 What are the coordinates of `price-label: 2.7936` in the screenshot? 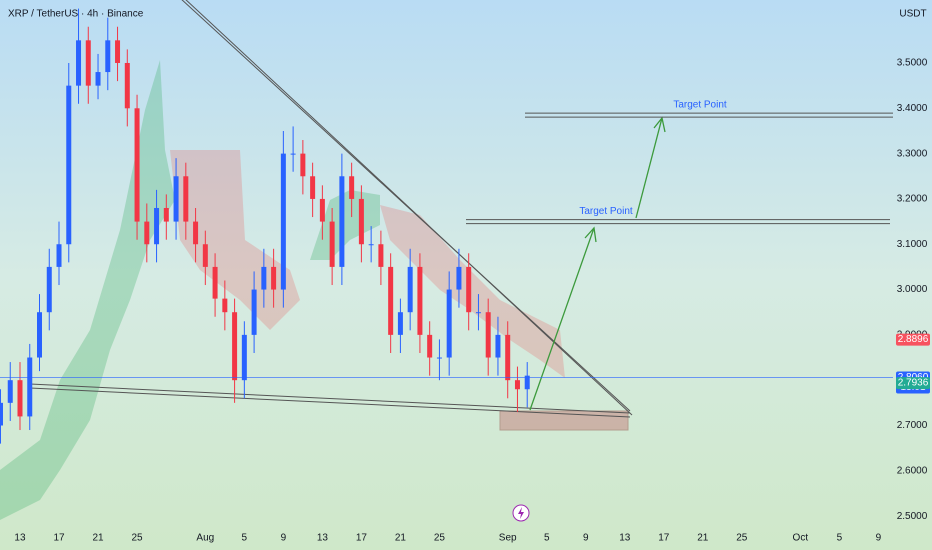 It's located at (913, 383).